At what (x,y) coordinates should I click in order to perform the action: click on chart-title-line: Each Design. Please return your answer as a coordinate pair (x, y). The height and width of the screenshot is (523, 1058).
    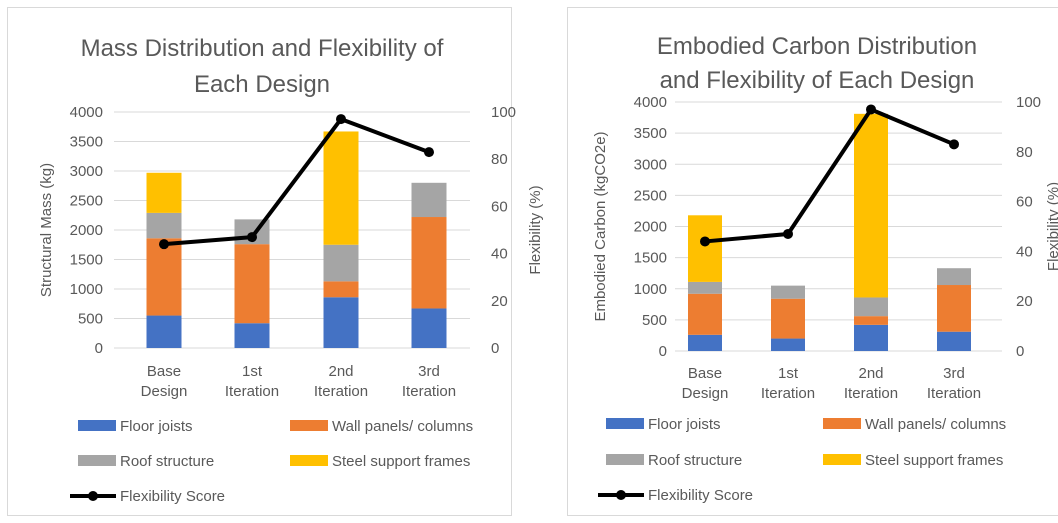
    Looking at the image, I should click on (262, 84).